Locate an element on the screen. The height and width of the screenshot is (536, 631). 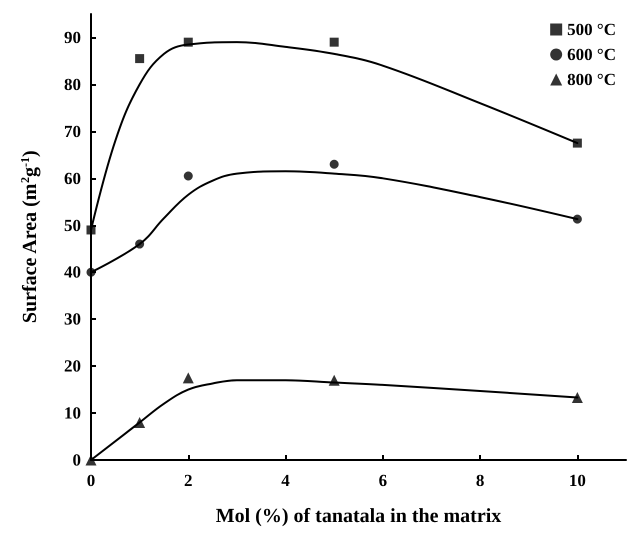
x-tick-label: 2 is located at coordinates (188, 480).